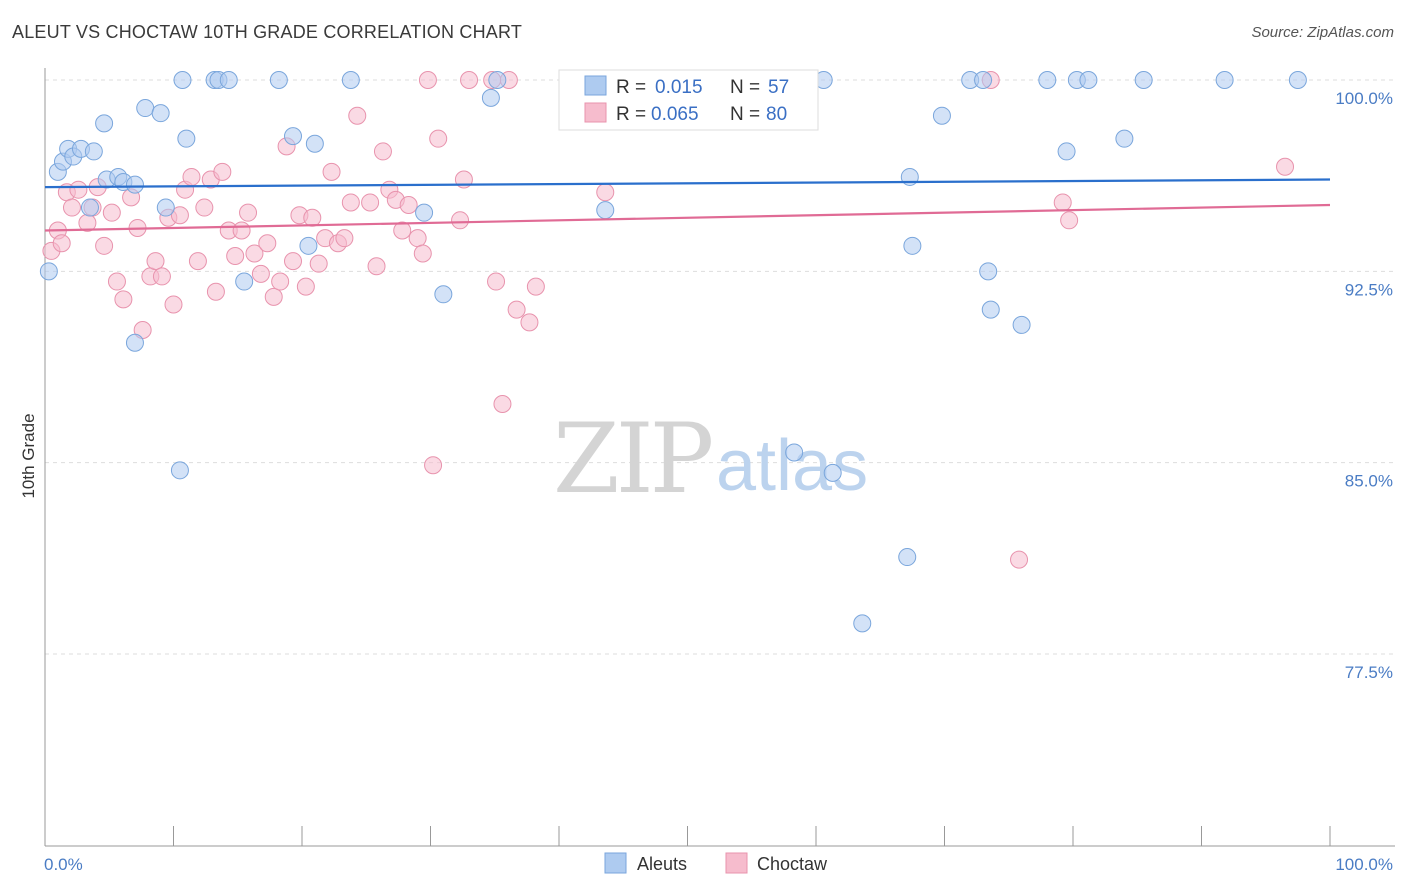 The image size is (1406, 892). Describe the element at coordinates (28, 455) in the screenshot. I see `y-axis-title: 10th Grade` at that location.